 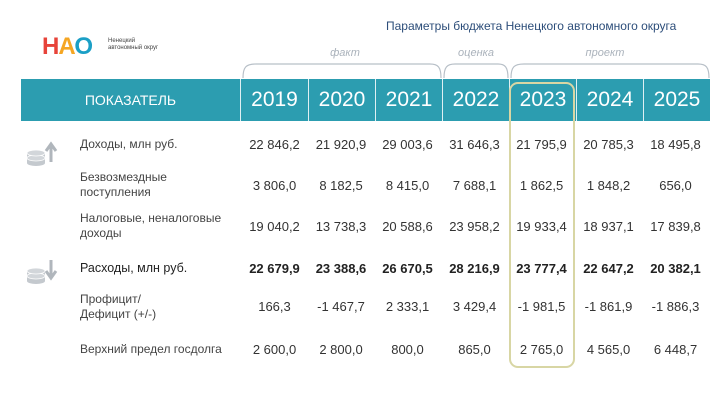 What do you see at coordinates (474, 268) in the screenshot?
I see `cell-value: 28 216,9` at bounding box center [474, 268].